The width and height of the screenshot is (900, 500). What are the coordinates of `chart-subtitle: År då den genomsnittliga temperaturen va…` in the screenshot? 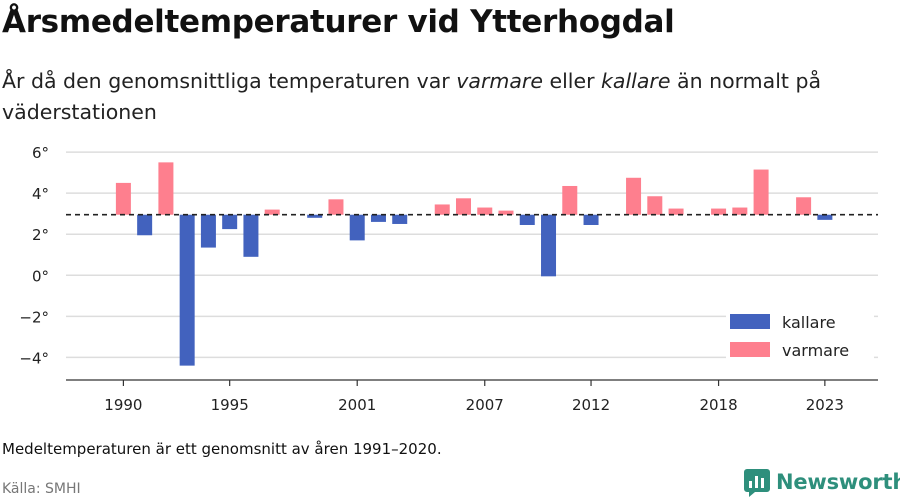 It's located at (447, 97).